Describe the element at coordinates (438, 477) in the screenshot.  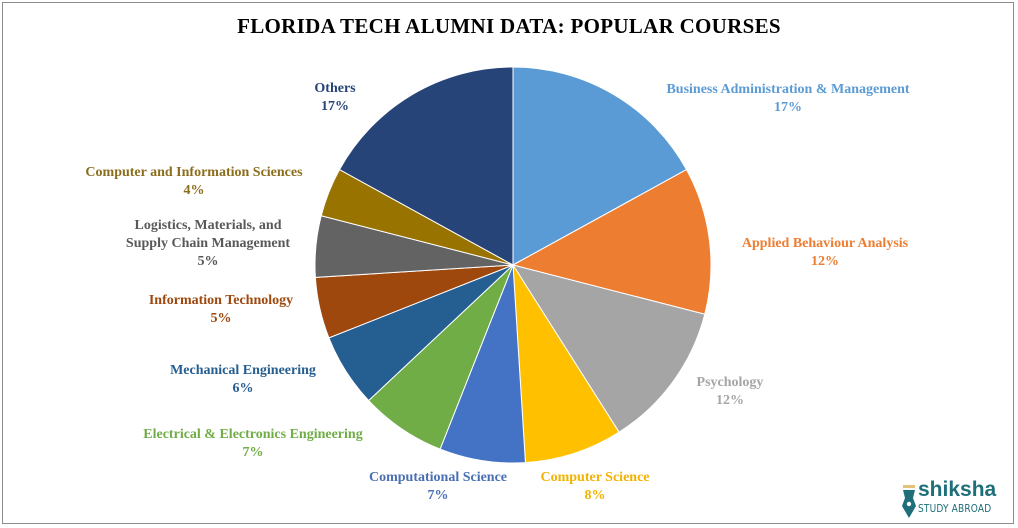
I see `slice-label-text: Computational Science` at that location.